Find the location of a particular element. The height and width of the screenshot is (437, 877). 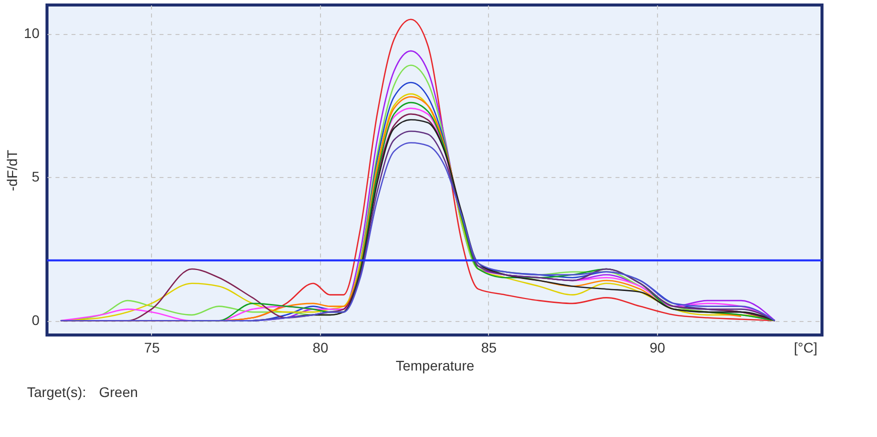

x-tick-label: 90 is located at coordinates (658, 348).